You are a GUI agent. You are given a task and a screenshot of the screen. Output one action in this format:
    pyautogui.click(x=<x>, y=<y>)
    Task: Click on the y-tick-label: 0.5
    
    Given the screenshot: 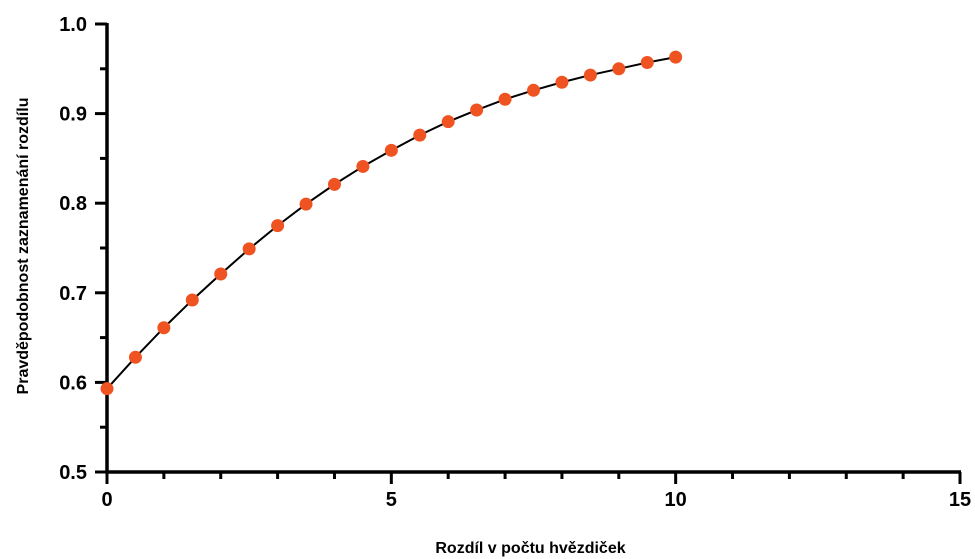 What is the action you would take?
    pyautogui.click(x=73, y=473)
    